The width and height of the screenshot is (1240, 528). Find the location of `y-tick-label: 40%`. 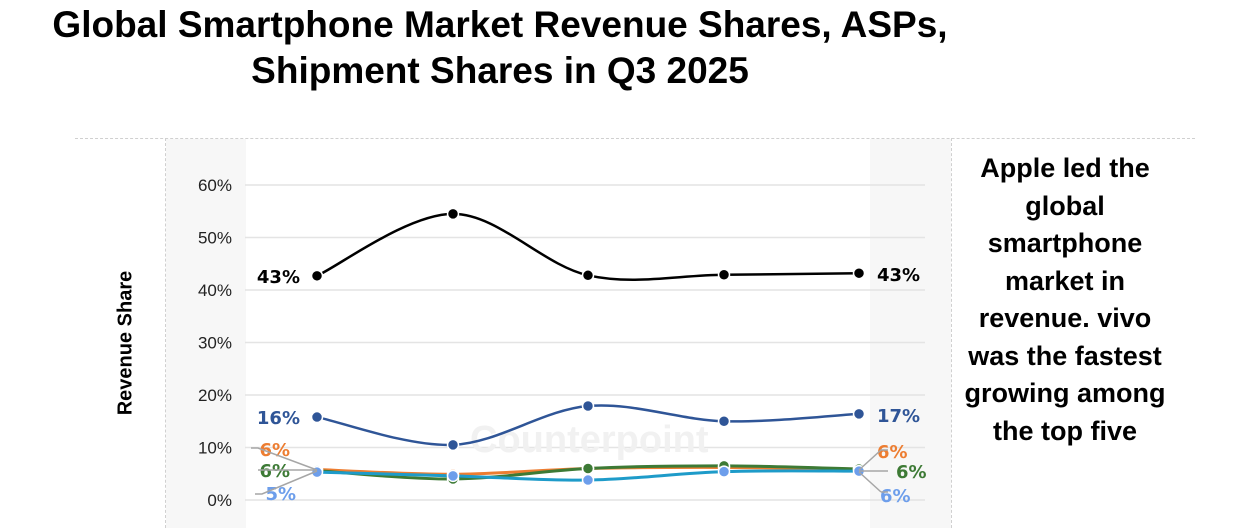

y-tick-label: 40% is located at coordinates (215, 290).